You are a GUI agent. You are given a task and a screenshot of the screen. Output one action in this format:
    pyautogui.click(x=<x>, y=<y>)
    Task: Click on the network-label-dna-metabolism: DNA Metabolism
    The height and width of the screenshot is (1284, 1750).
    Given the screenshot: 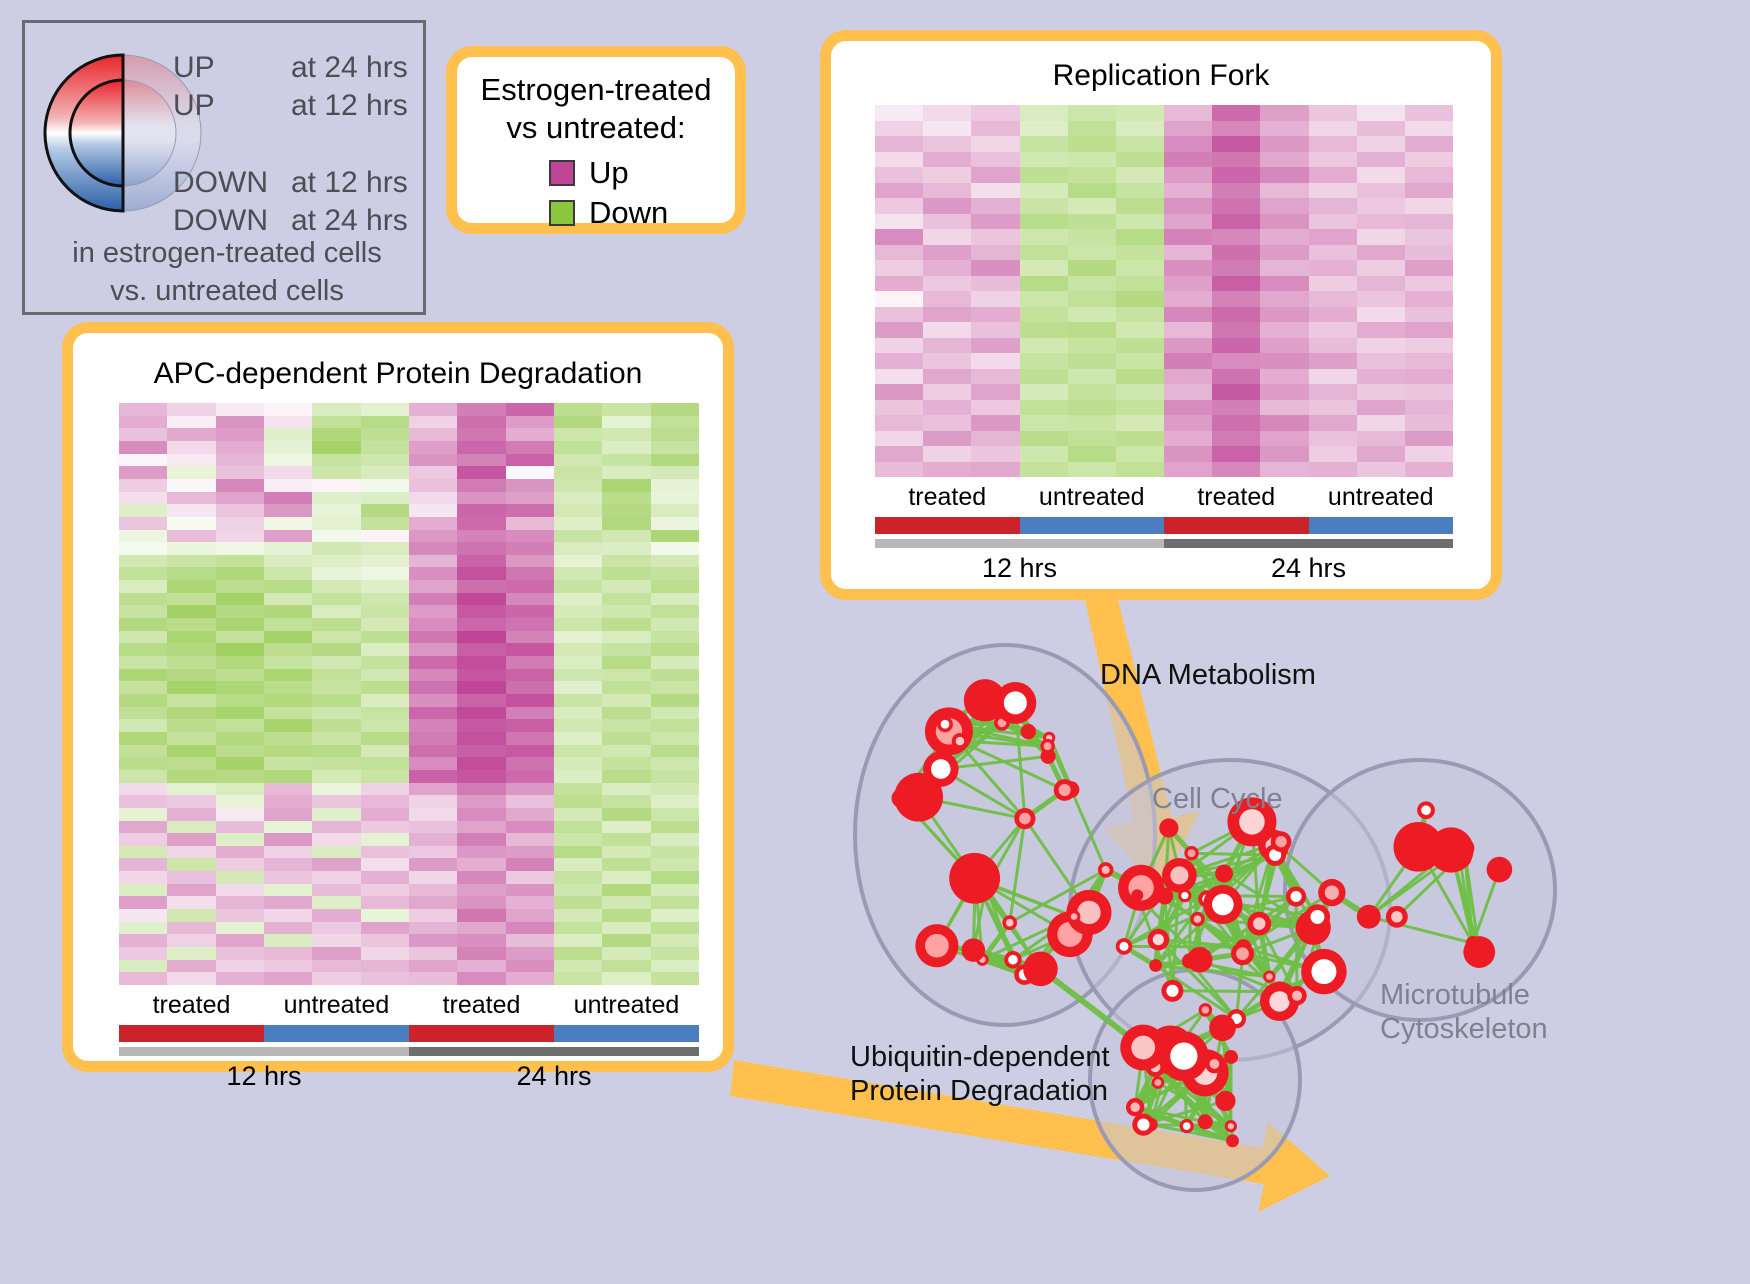 What is the action you would take?
    pyautogui.click(x=1208, y=675)
    